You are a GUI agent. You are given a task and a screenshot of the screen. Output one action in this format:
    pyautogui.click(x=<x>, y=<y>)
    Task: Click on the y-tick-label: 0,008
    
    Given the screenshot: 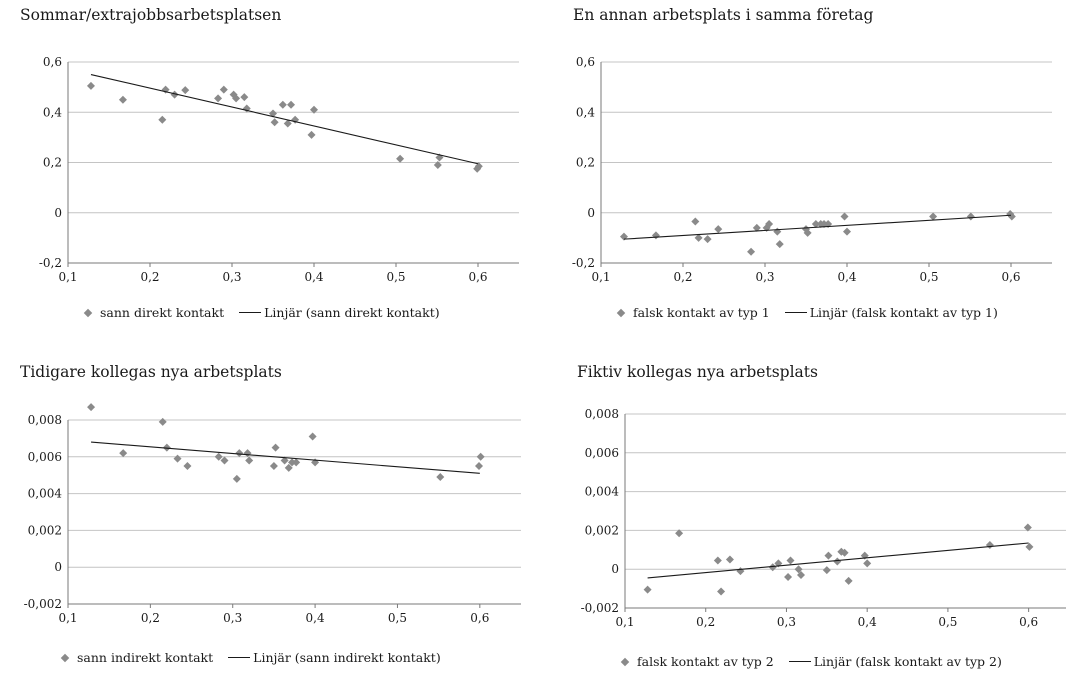 What is the action you would take?
    pyautogui.click(x=602, y=414)
    